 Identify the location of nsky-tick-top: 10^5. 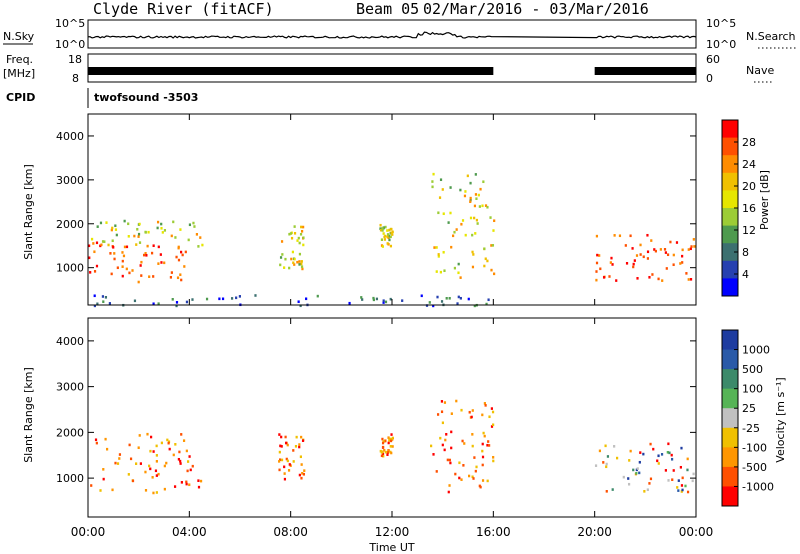
(70, 23).